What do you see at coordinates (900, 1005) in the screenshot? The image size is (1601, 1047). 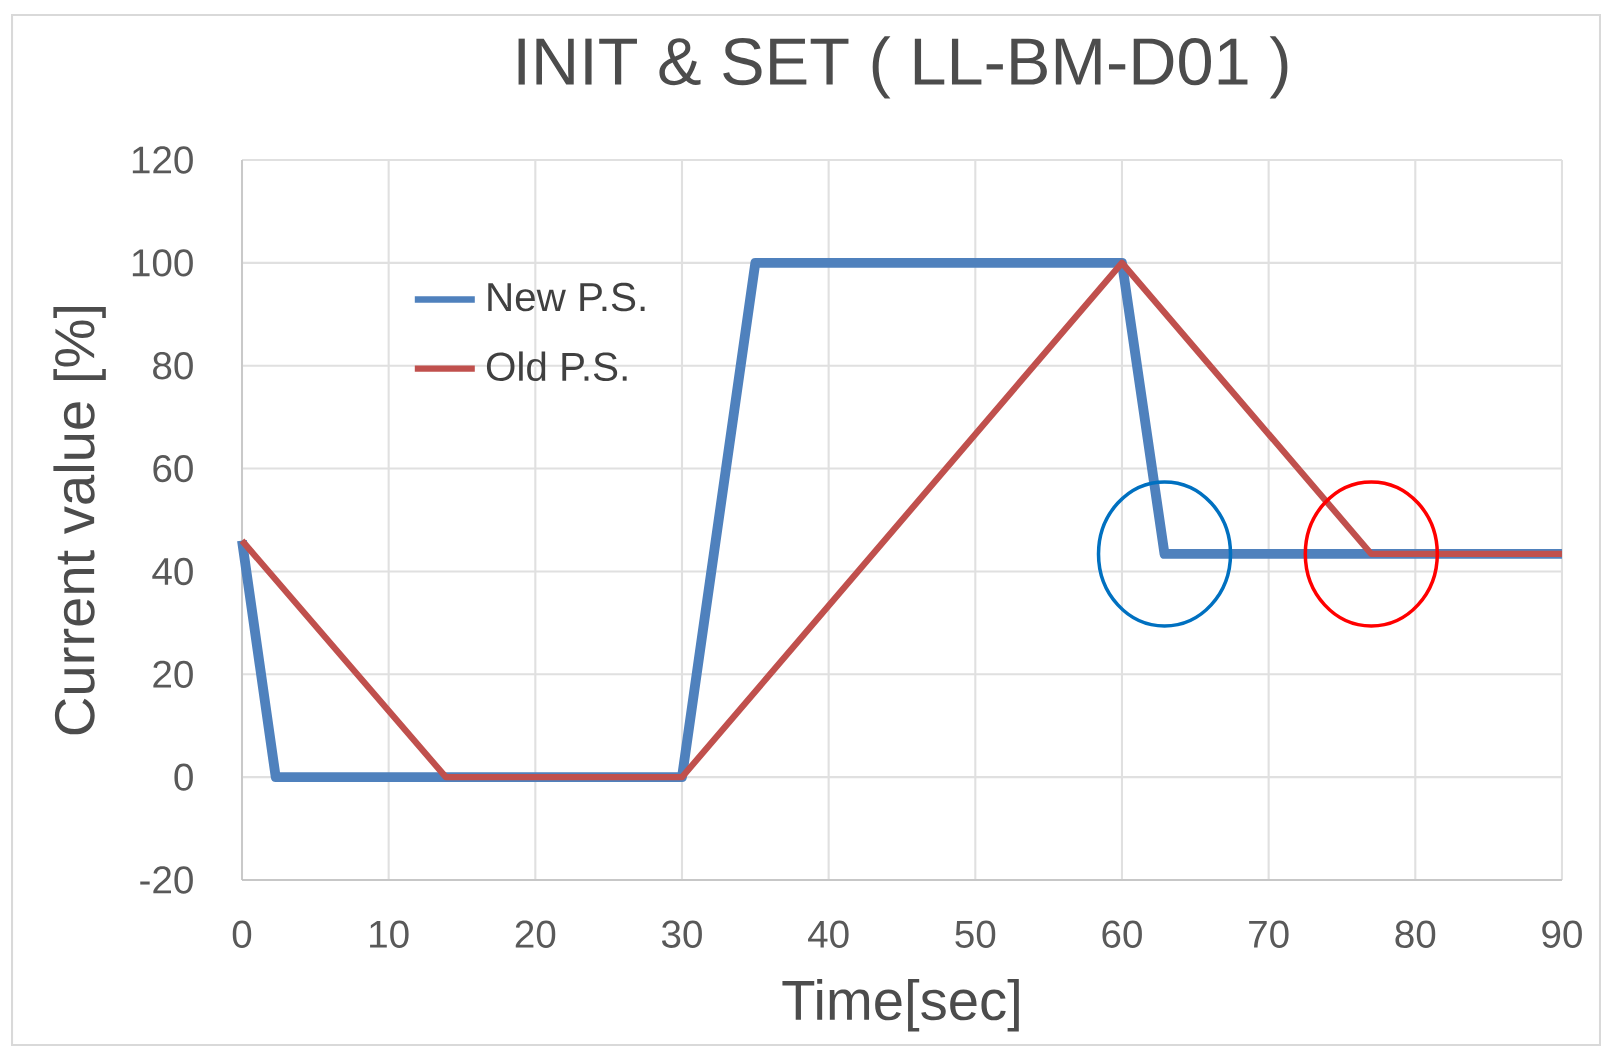 I see `x-axis-title: Time[sec]` at bounding box center [900, 1005].